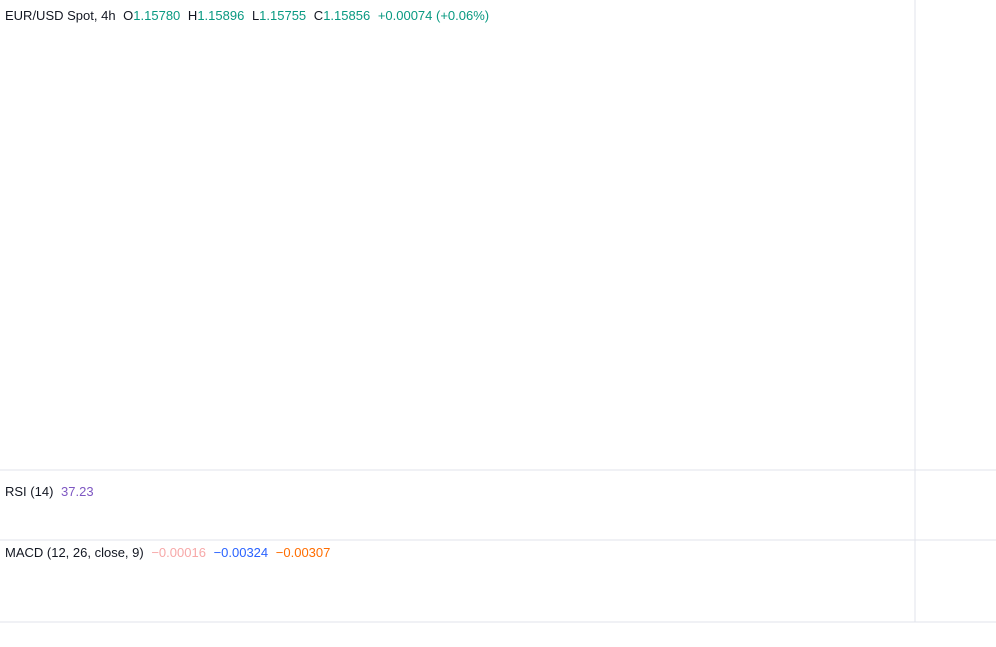  What do you see at coordinates (283, 15) in the screenshot?
I see `ohlc-value: 1.15755` at bounding box center [283, 15].